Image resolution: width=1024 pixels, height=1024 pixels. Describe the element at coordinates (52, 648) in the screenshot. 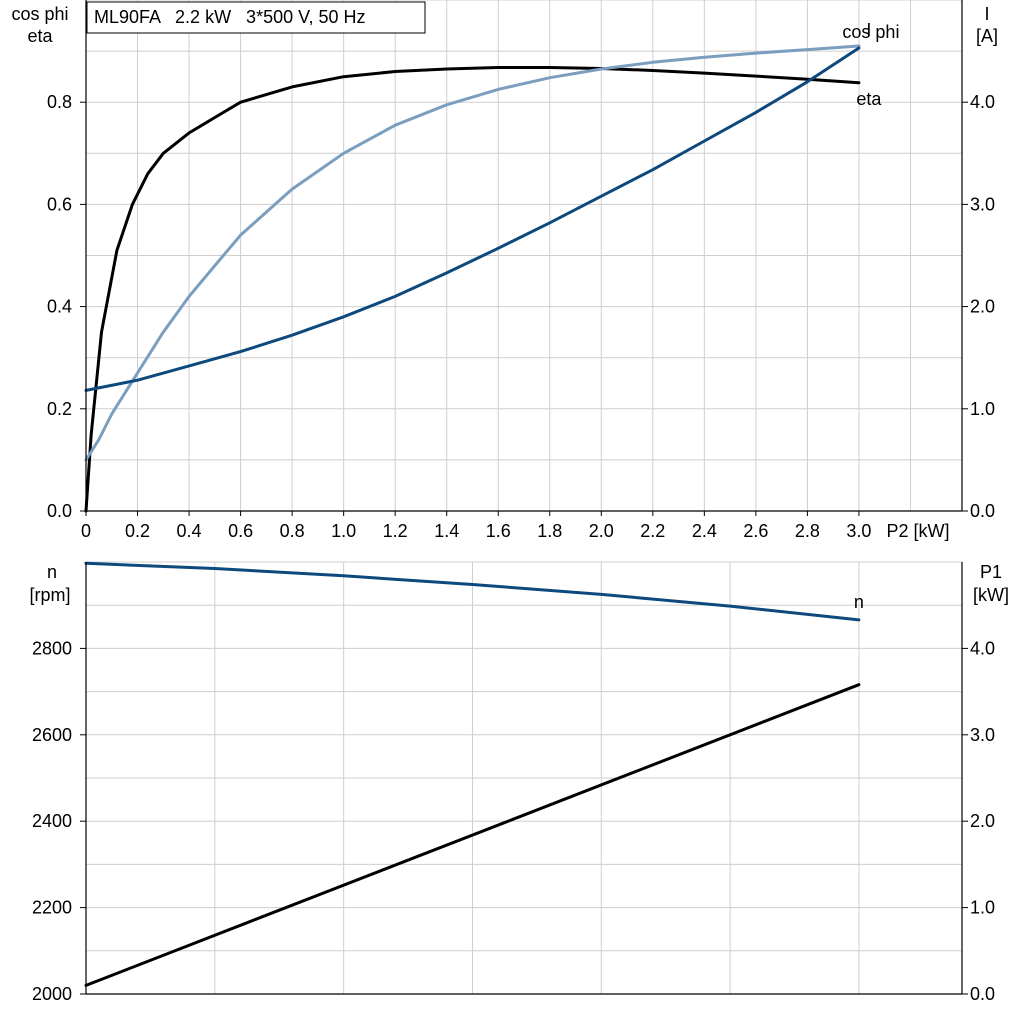

I see `left-tick-label: 2800` at that location.